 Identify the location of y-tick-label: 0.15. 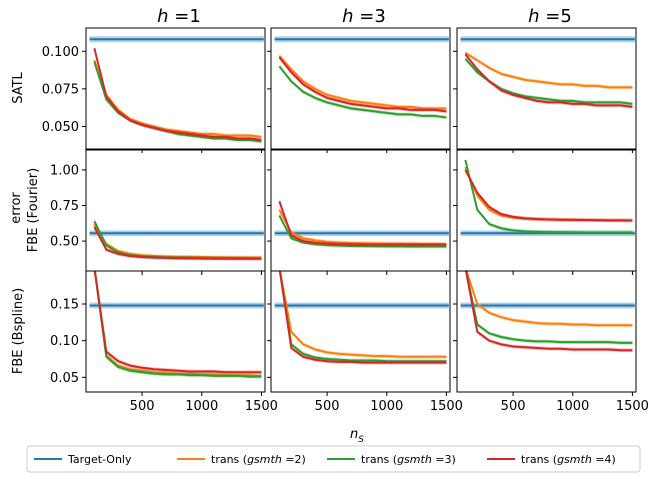
(64, 305).